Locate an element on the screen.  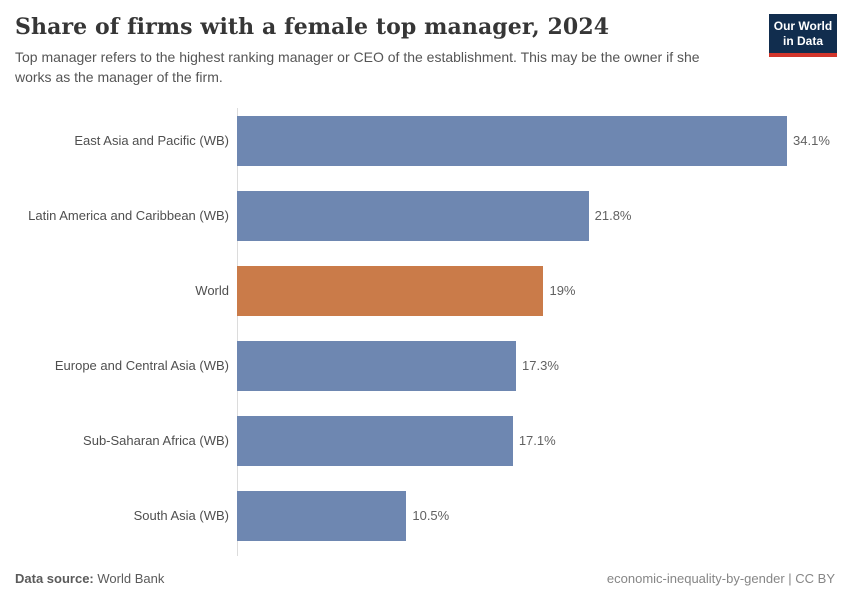
bar-track: 19% is located at coordinates (543, 290).